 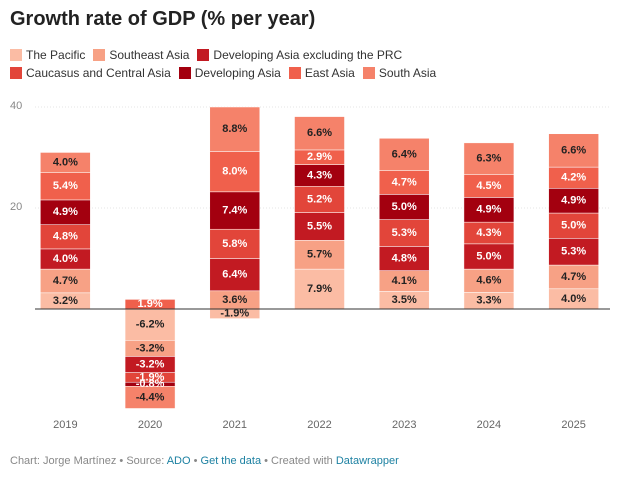 I want to click on value-label: 3.6%, so click(x=234, y=300).